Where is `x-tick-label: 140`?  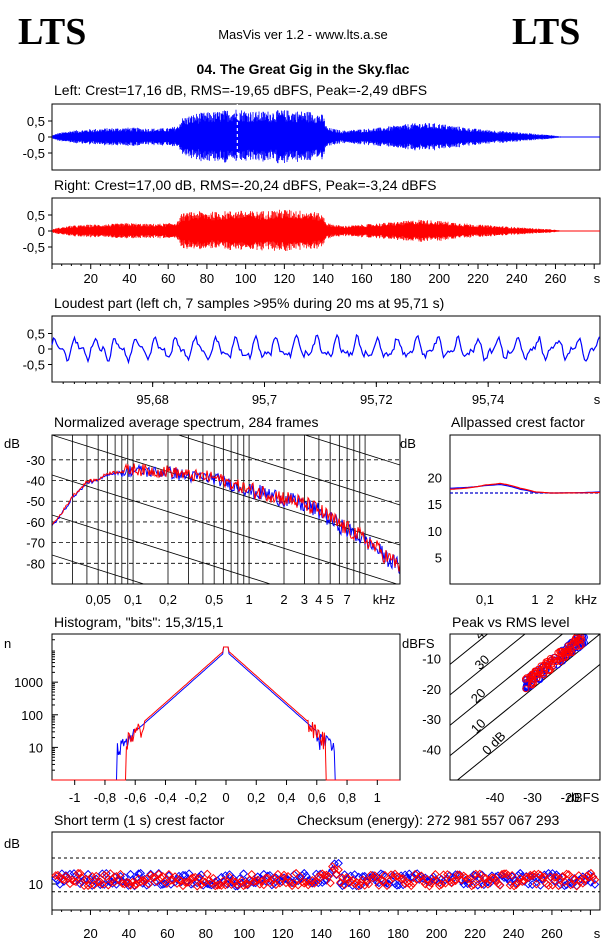 x-tick-label: 140 is located at coordinates (323, 278).